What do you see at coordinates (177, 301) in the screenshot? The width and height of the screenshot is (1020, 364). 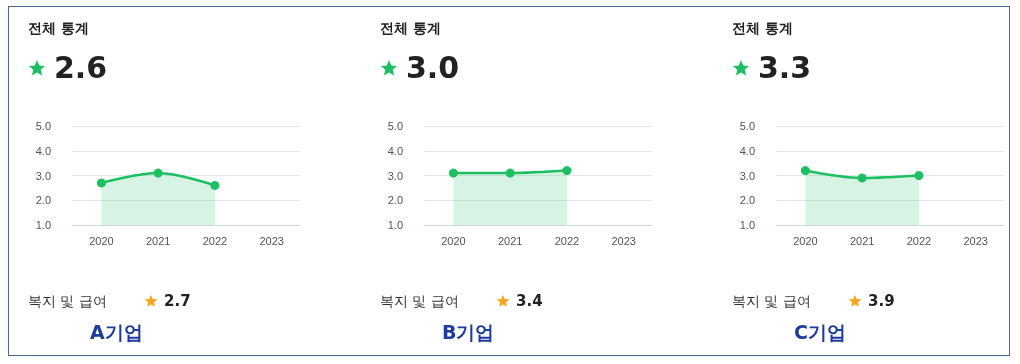 I see `text: 2.7` at bounding box center [177, 301].